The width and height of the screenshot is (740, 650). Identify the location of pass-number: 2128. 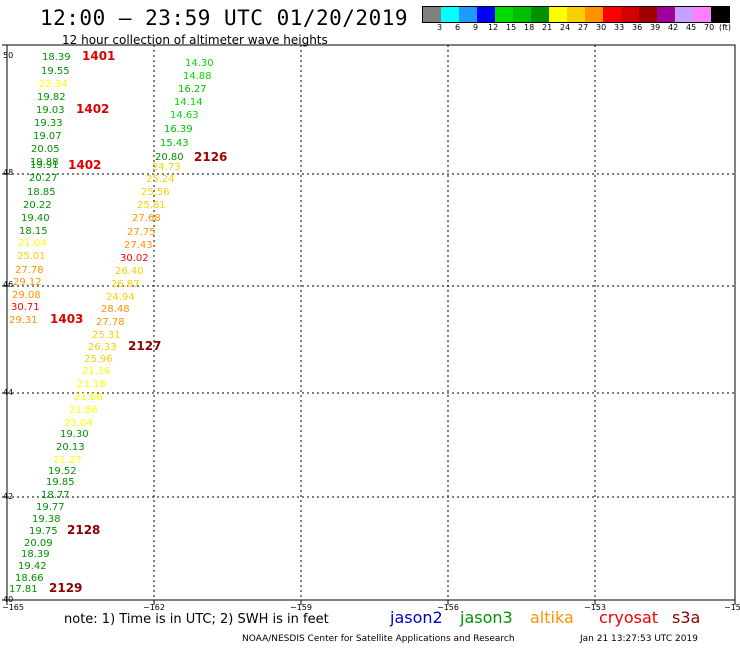
(84, 530).